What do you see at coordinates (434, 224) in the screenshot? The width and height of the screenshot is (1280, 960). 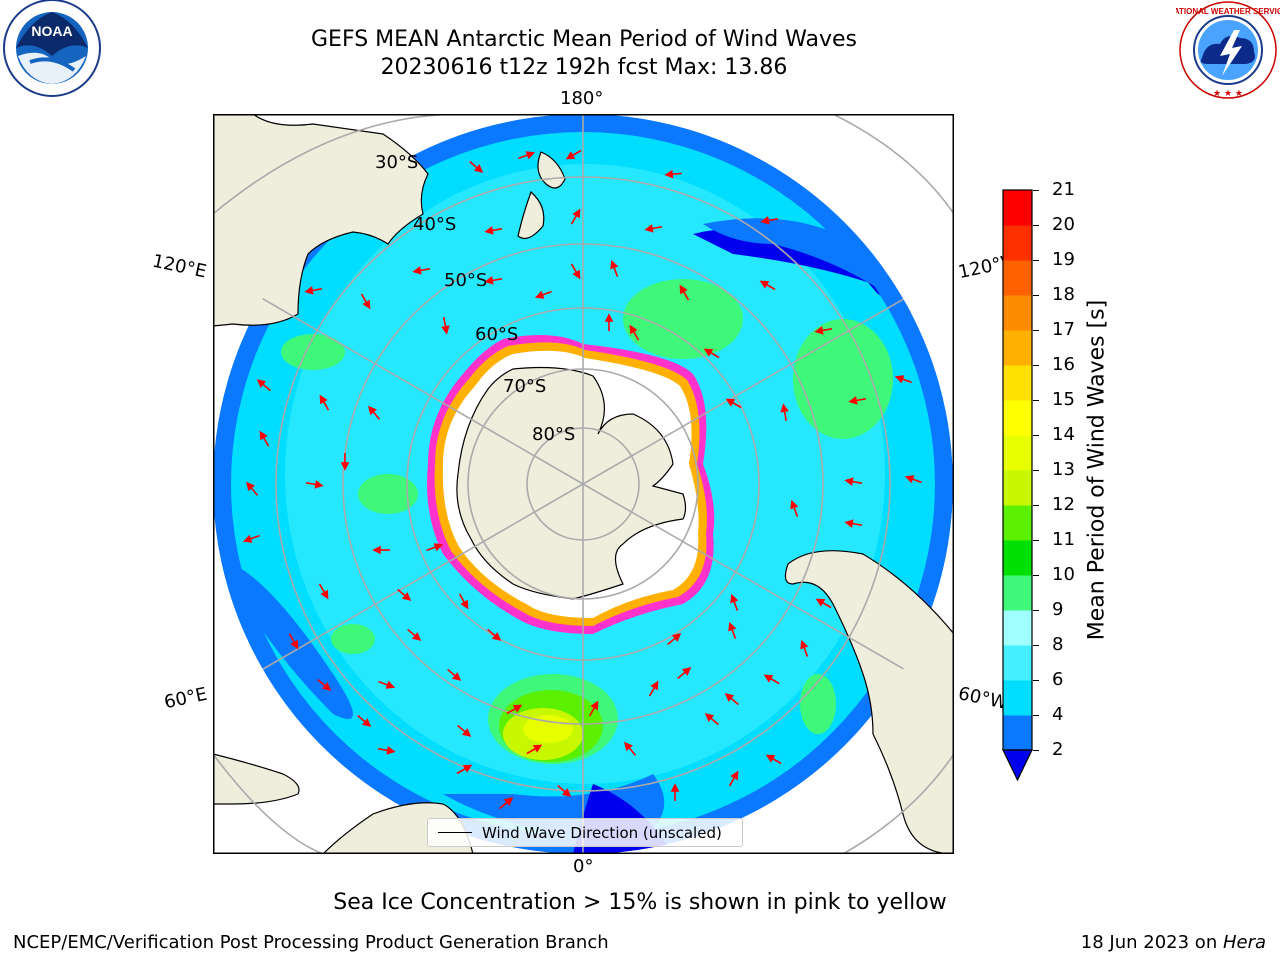 I see `lat-label-40s: 40°S` at bounding box center [434, 224].